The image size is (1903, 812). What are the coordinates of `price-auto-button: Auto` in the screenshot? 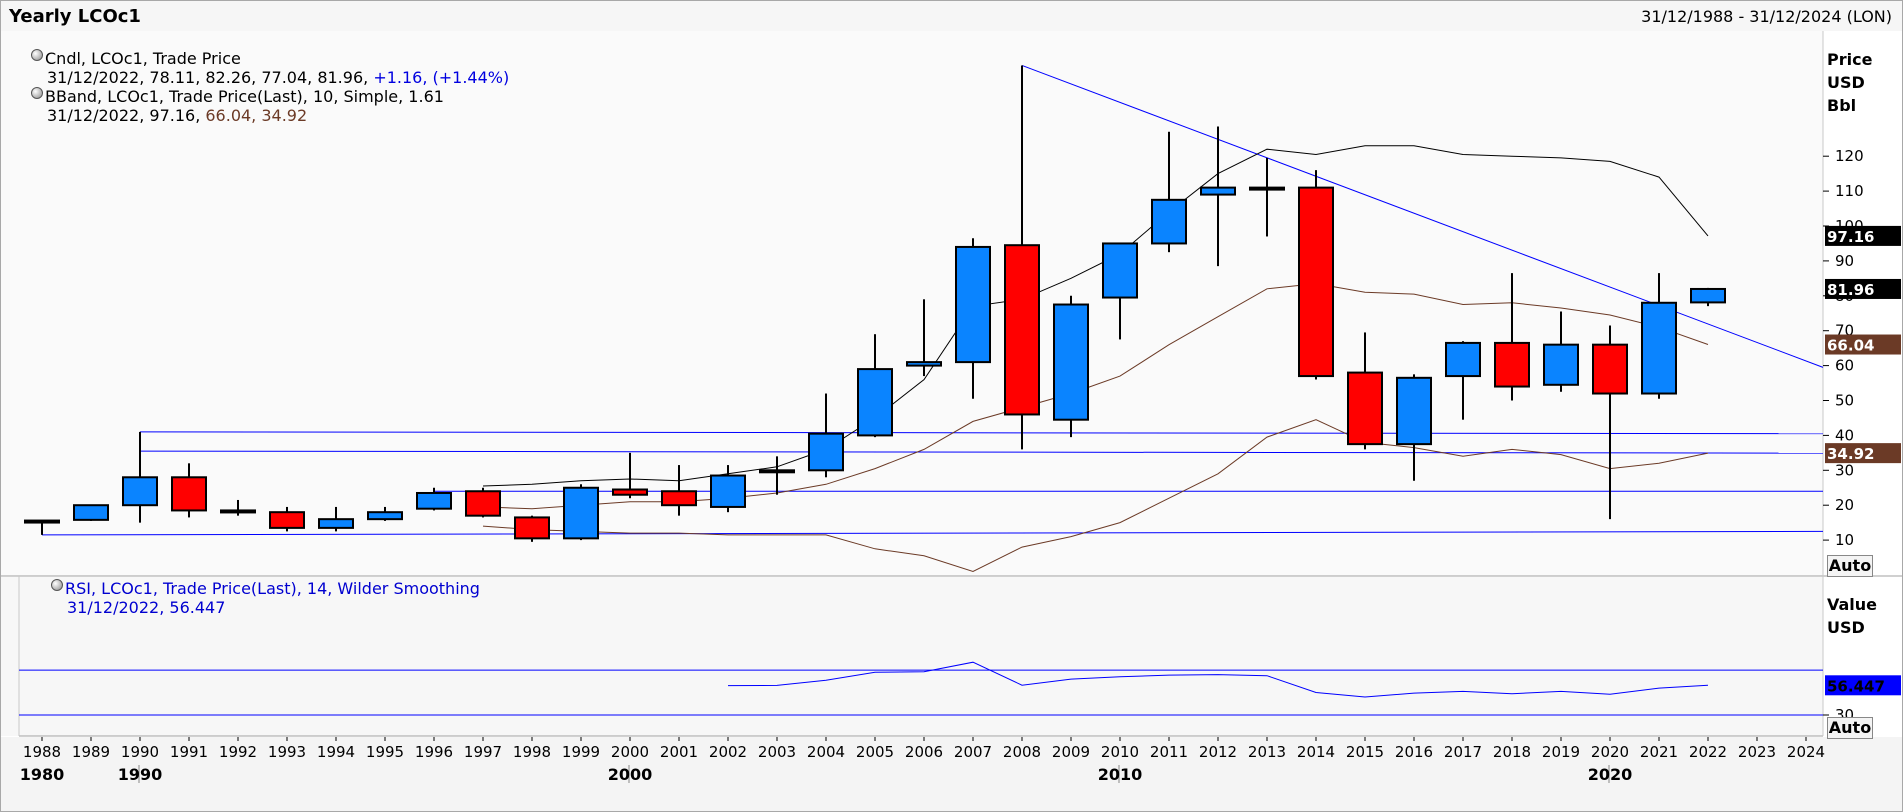 It's located at (1850, 566).